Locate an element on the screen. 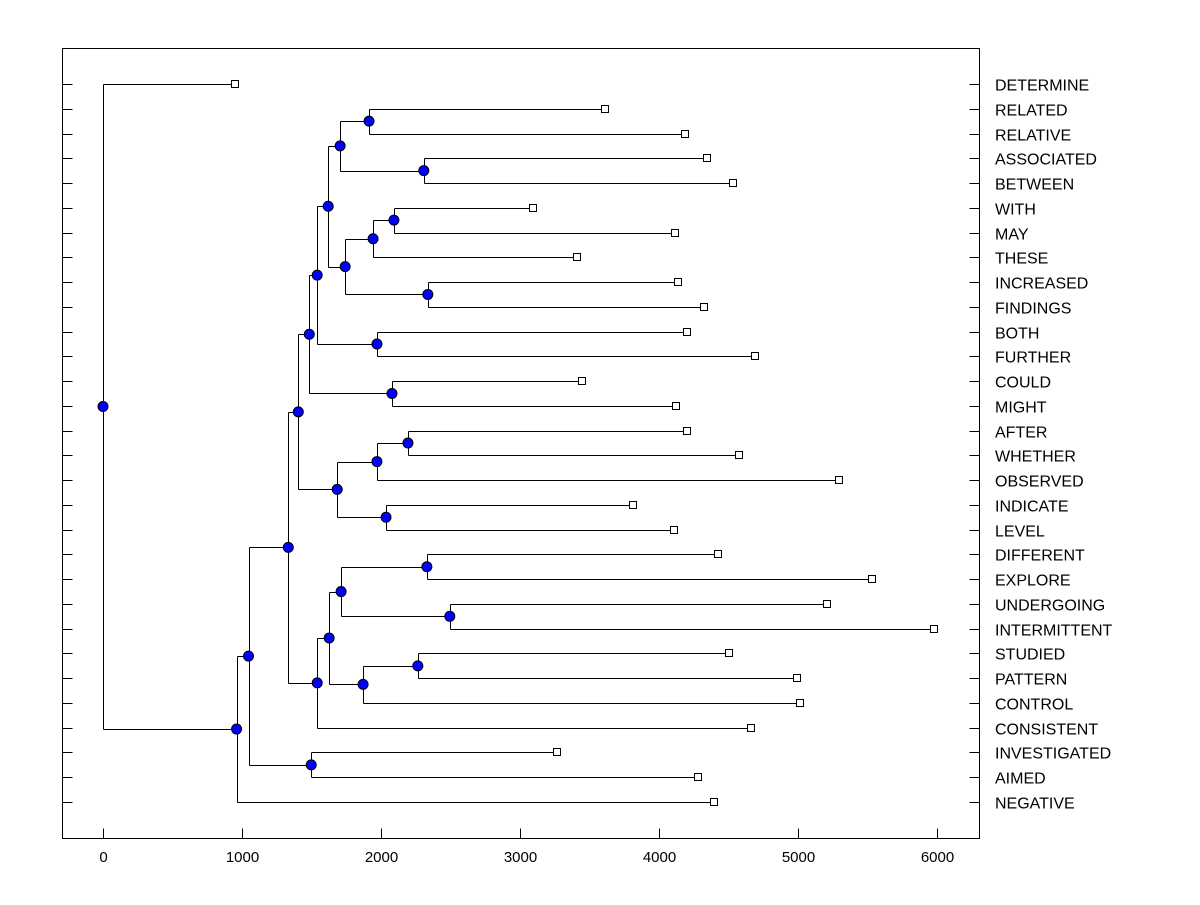 This screenshot has height=905, width=1200. leaf-marker-control is located at coordinates (800, 703).